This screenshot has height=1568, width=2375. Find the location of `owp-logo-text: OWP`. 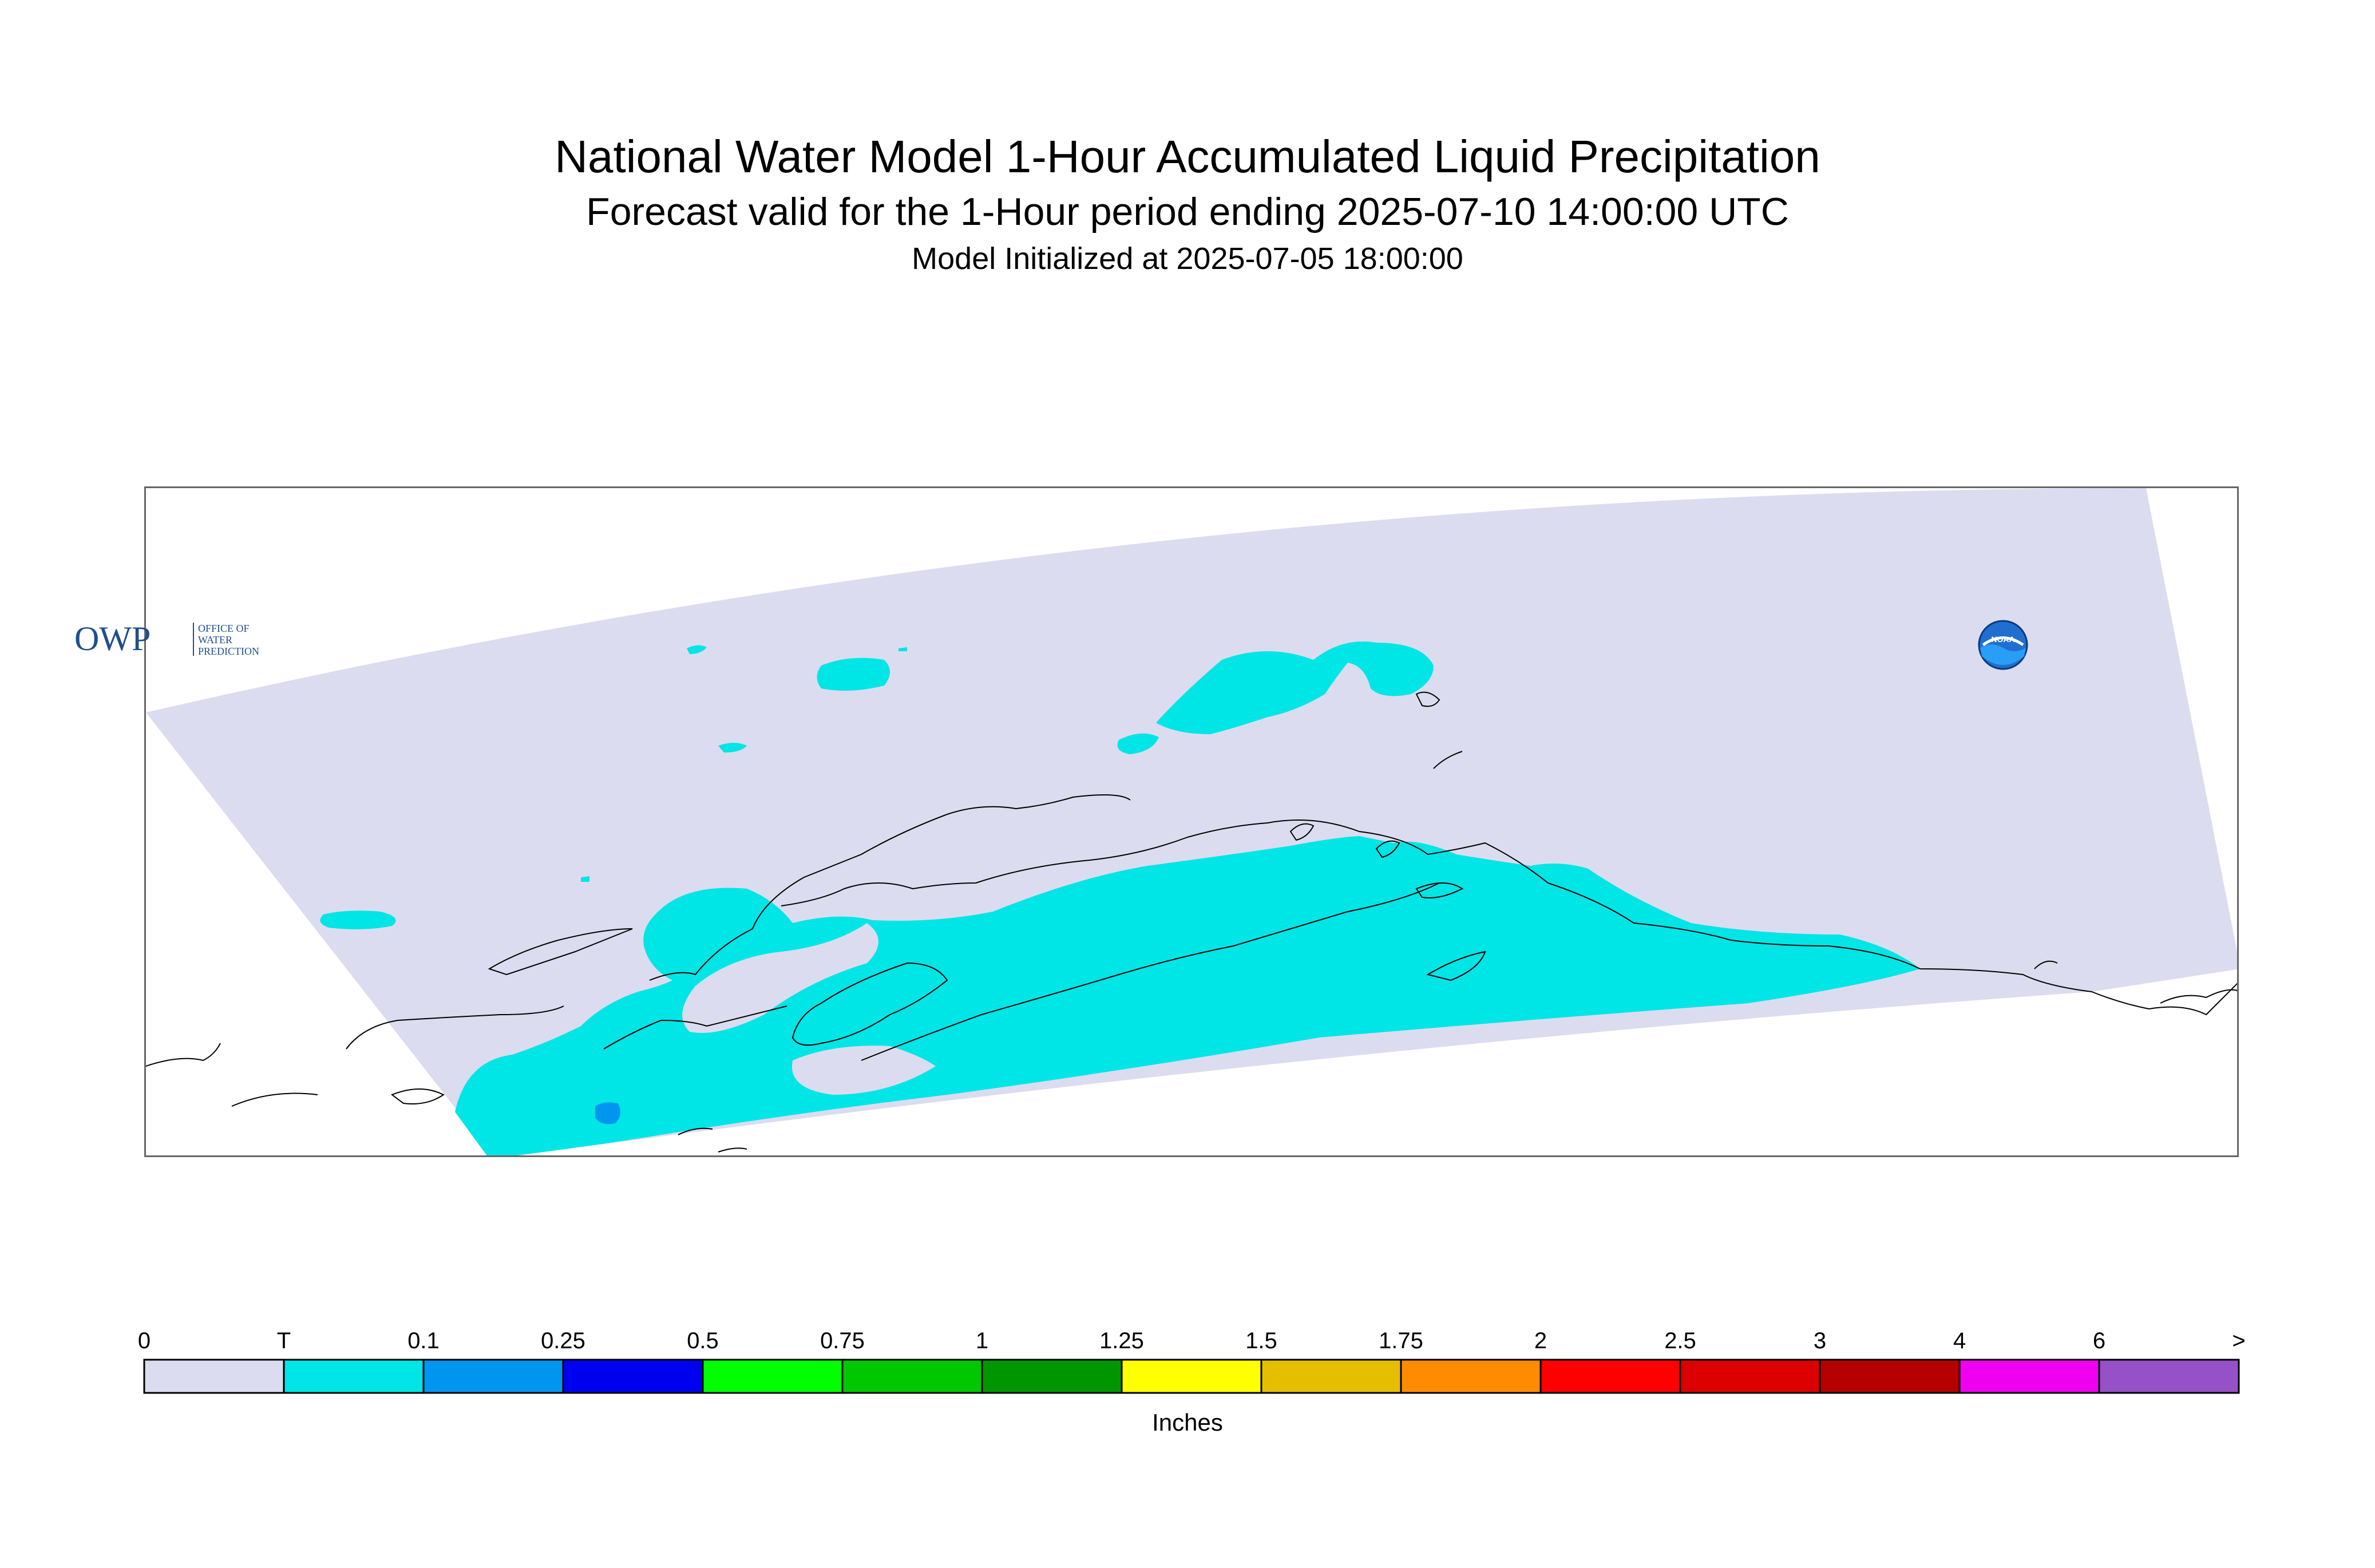

owp-logo-text: OWP is located at coordinates (113, 639).